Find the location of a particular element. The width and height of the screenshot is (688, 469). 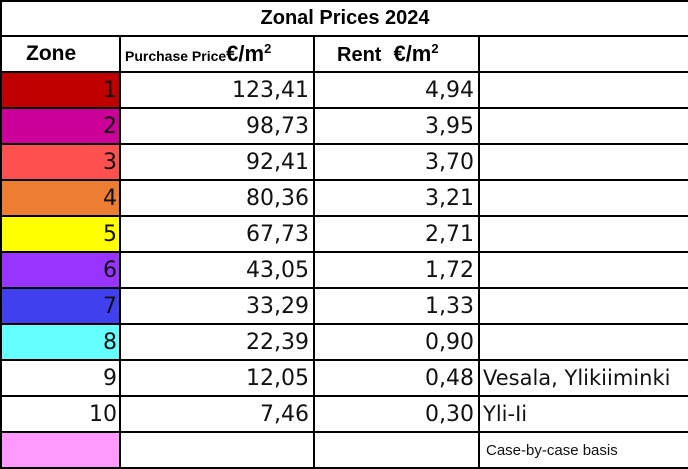

rent-cell: 3,95 is located at coordinates (396, 126).